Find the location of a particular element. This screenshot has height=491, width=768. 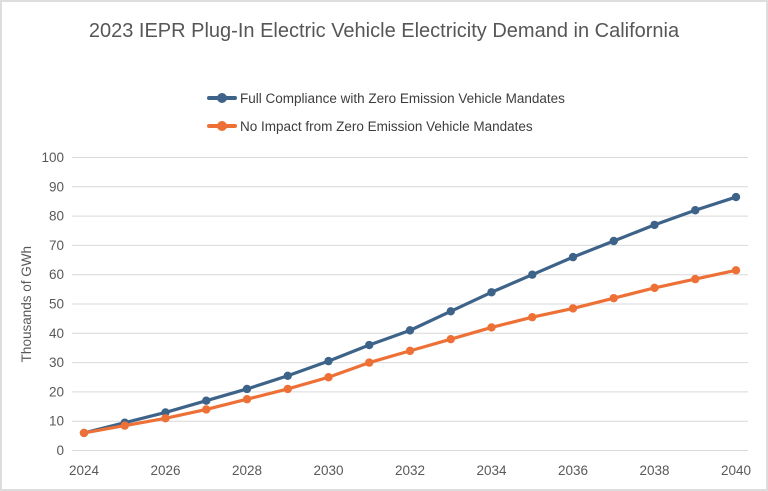

x-tick-label: 2040 is located at coordinates (736, 470).